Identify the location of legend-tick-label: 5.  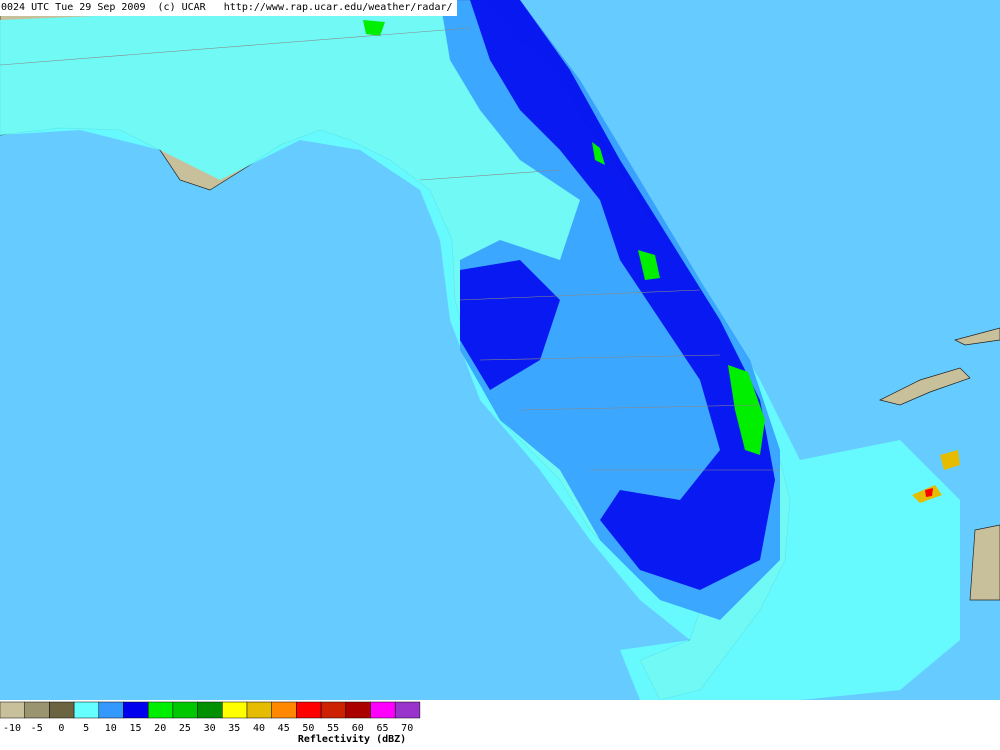
(86, 728).